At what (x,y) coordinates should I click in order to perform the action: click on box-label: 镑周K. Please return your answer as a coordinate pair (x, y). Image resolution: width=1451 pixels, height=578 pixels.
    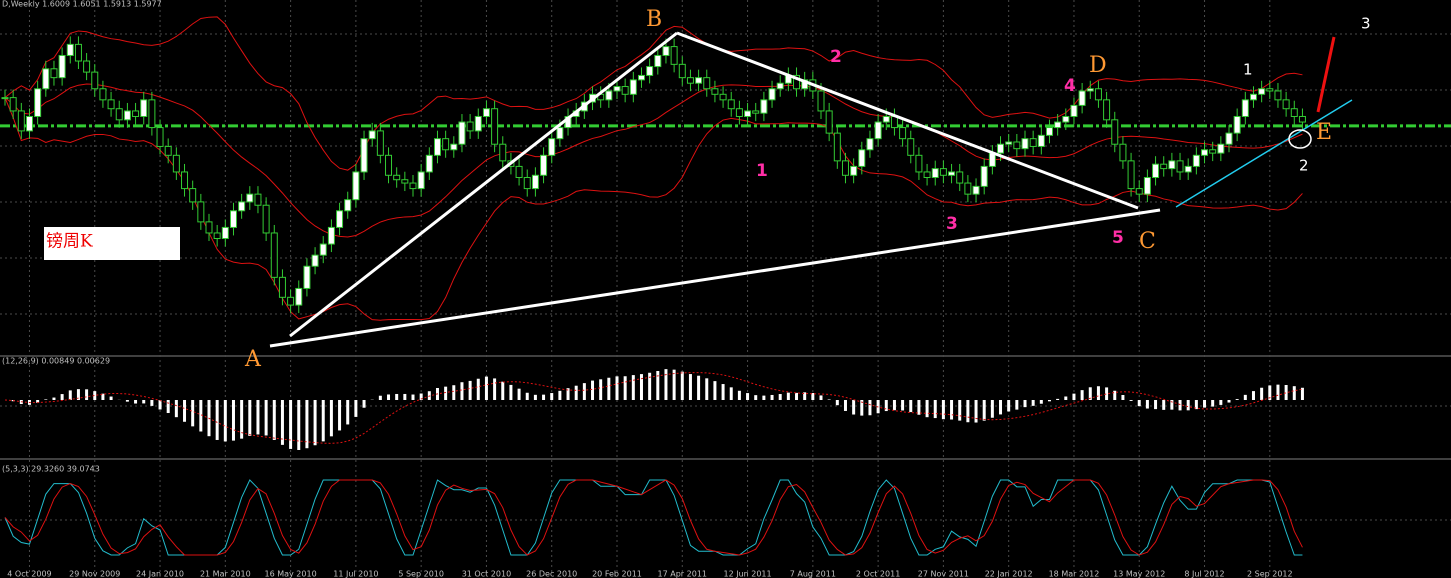
    Looking at the image, I should click on (69, 242).